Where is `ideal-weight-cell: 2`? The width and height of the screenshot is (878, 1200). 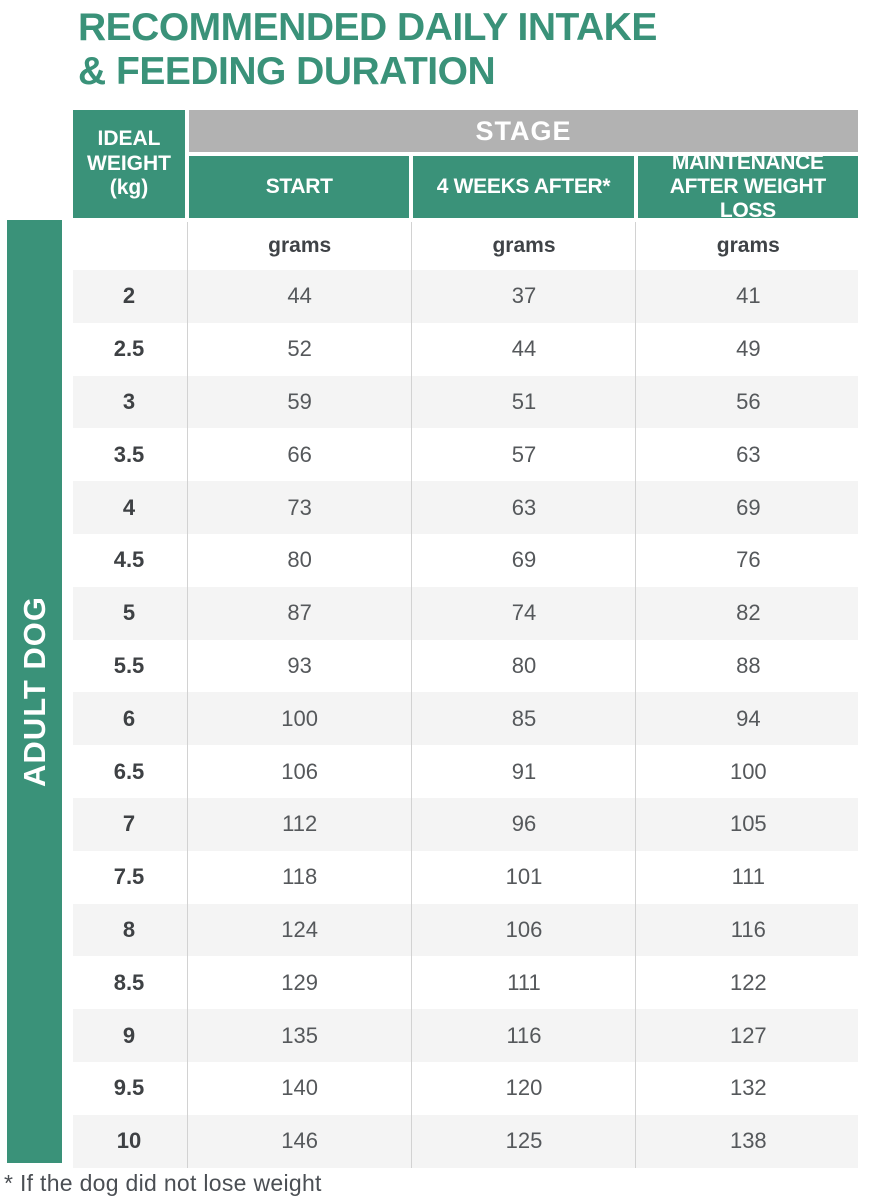
ideal-weight-cell: 2 is located at coordinates (129, 296).